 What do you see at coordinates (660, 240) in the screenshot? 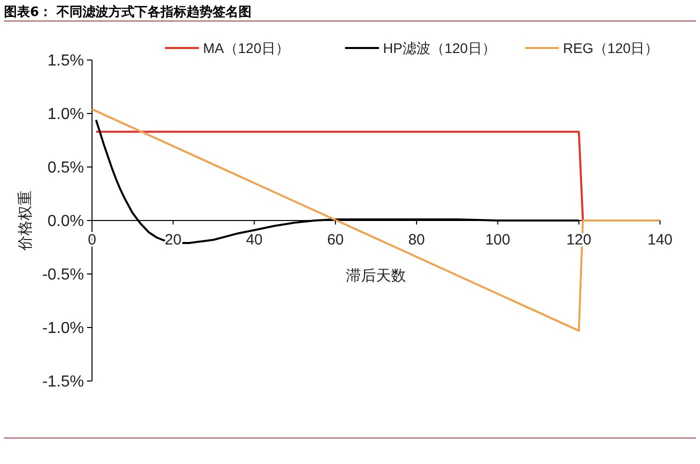
I see `x-tick-label: 140` at bounding box center [660, 240].